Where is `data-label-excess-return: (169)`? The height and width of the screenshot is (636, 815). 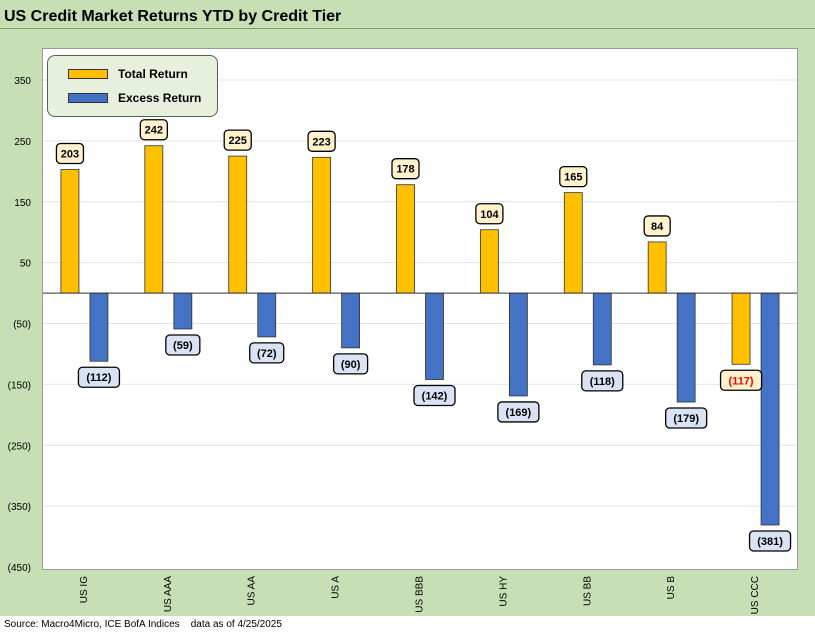
data-label-excess-return: (169) is located at coordinates (519, 413).